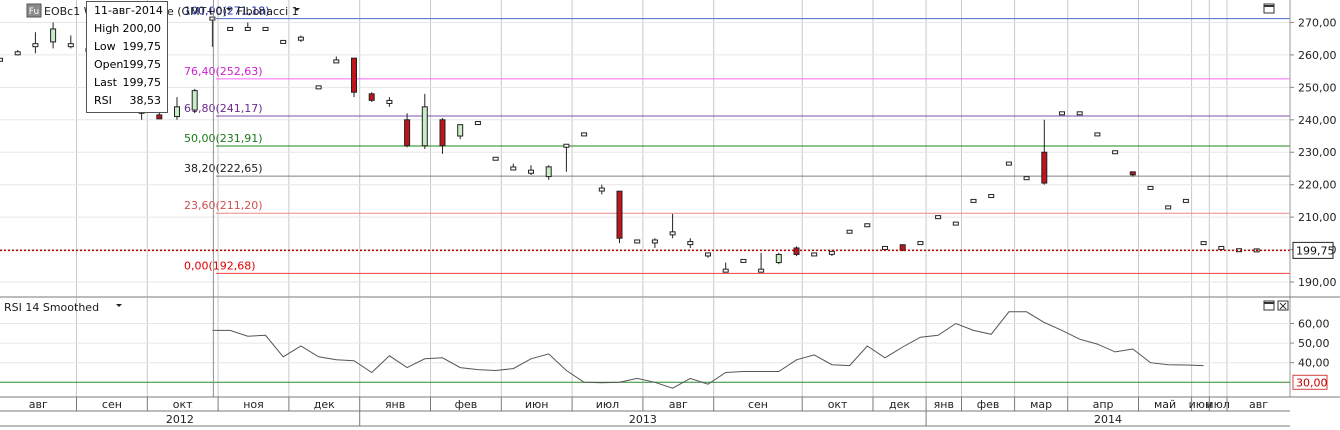 This screenshot has height=430, width=1340. I want to click on fibonacci-label: 50,00(231,91), so click(223, 138).